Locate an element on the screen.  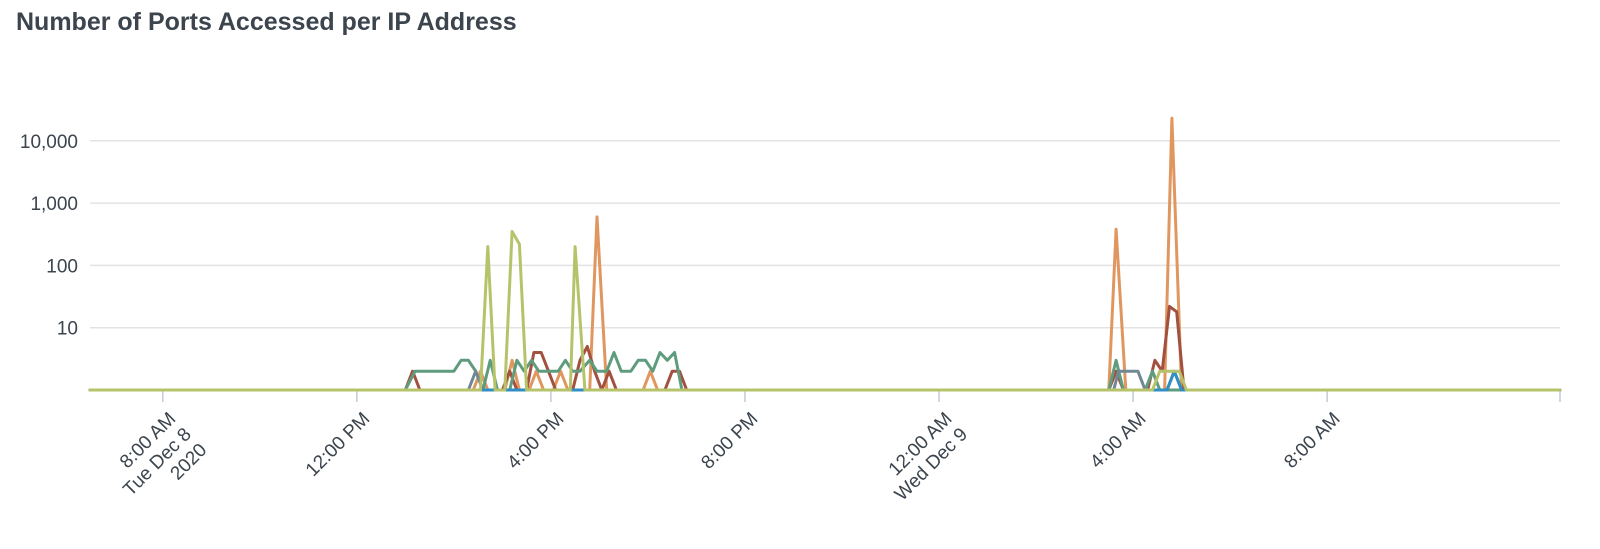
y-tick-label: 10,000 is located at coordinates (49, 142).